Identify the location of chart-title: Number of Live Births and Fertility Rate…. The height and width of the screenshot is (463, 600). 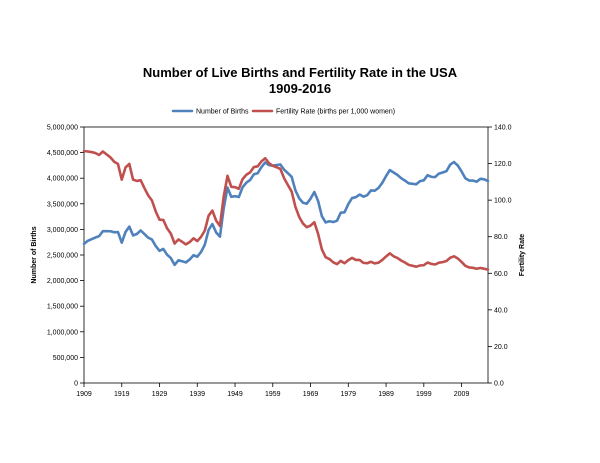
(300, 72).